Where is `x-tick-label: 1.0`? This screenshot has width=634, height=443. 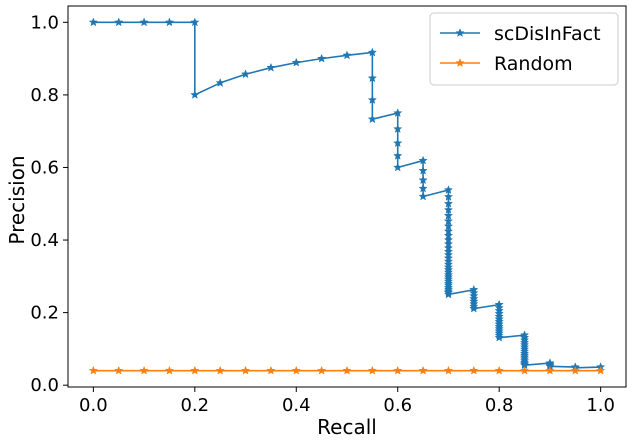
x-tick-label: 1.0 is located at coordinates (600, 405).